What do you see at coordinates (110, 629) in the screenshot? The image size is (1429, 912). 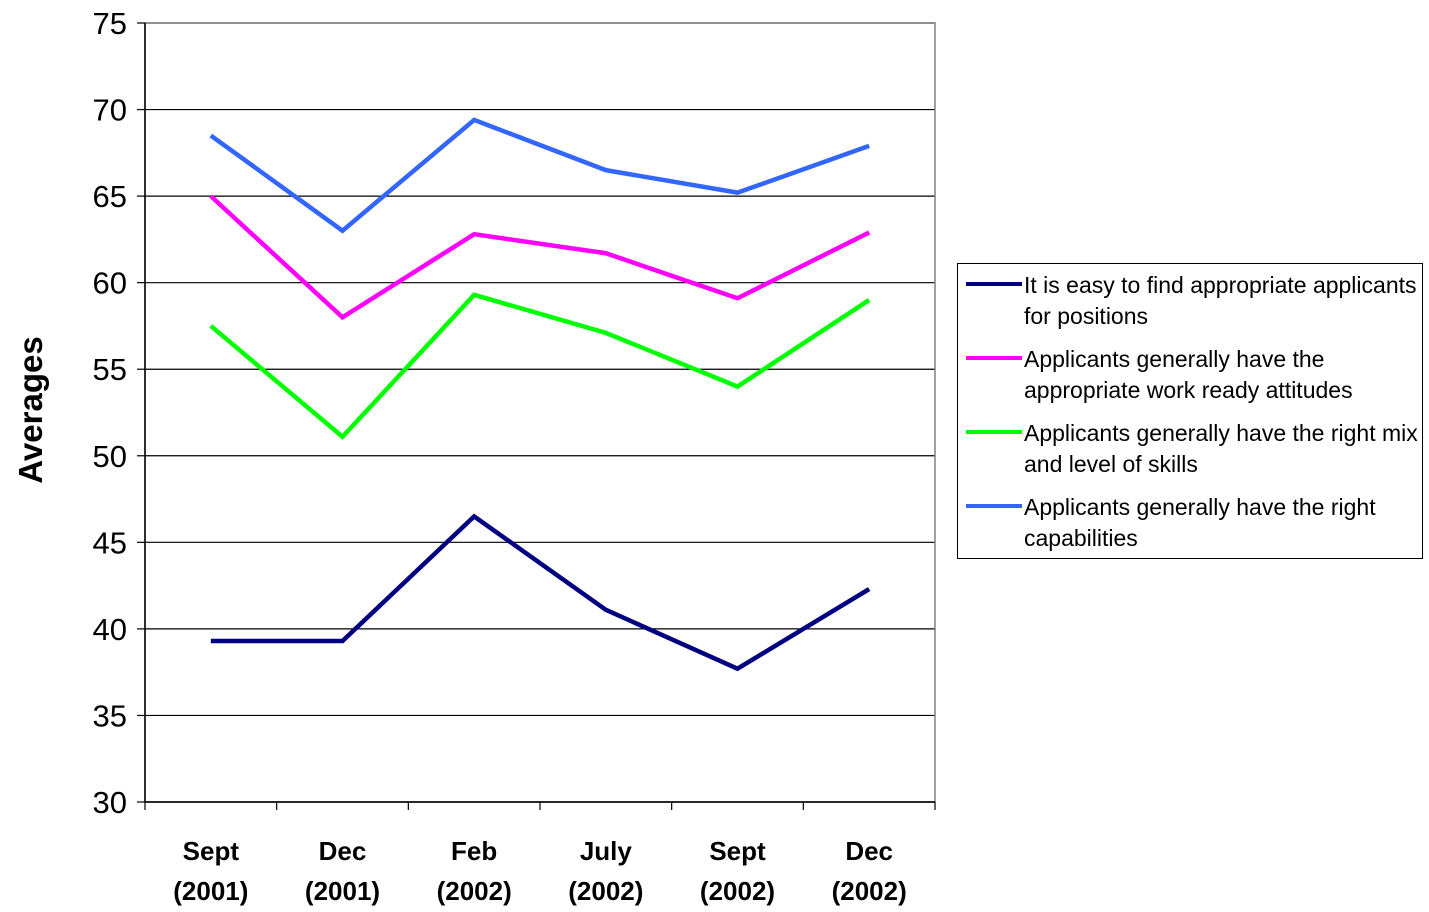 I see `y-tick-label: 40` at bounding box center [110, 629].